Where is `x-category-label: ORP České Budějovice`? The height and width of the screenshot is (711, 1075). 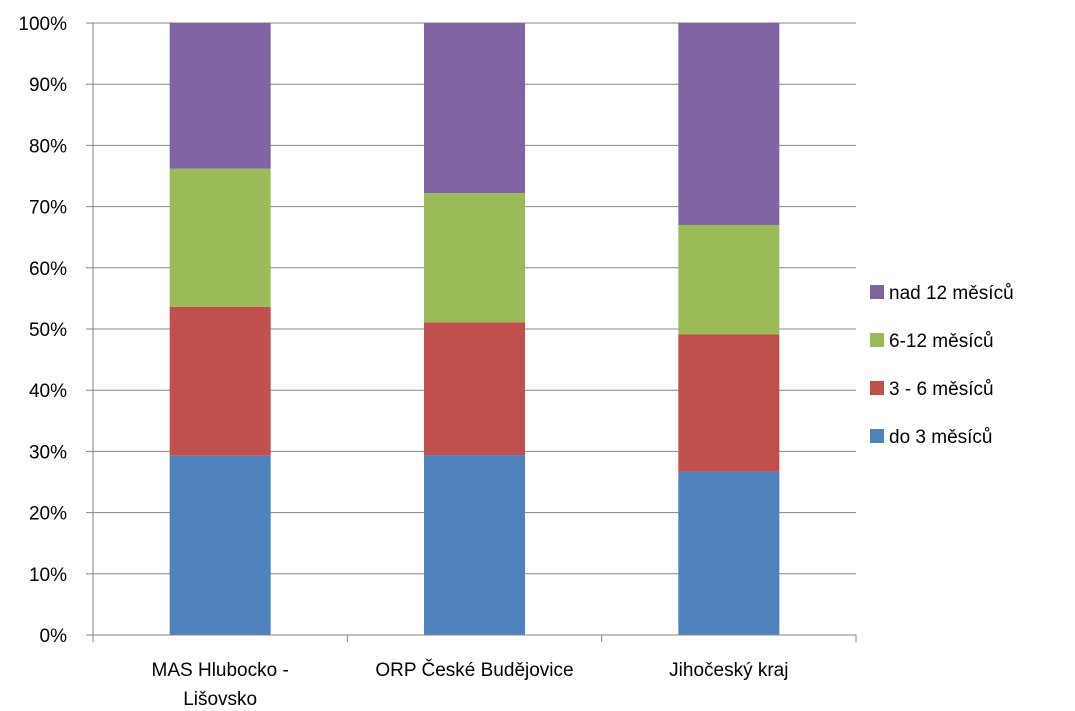
x-category-label: ORP České Budějovice is located at coordinates (474, 670).